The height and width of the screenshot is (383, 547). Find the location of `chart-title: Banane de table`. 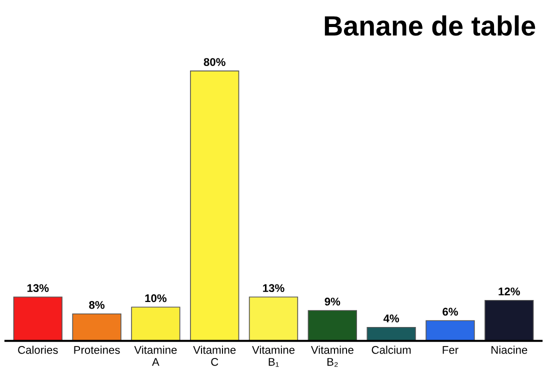

chart-title: Banane de table is located at coordinates (430, 25).